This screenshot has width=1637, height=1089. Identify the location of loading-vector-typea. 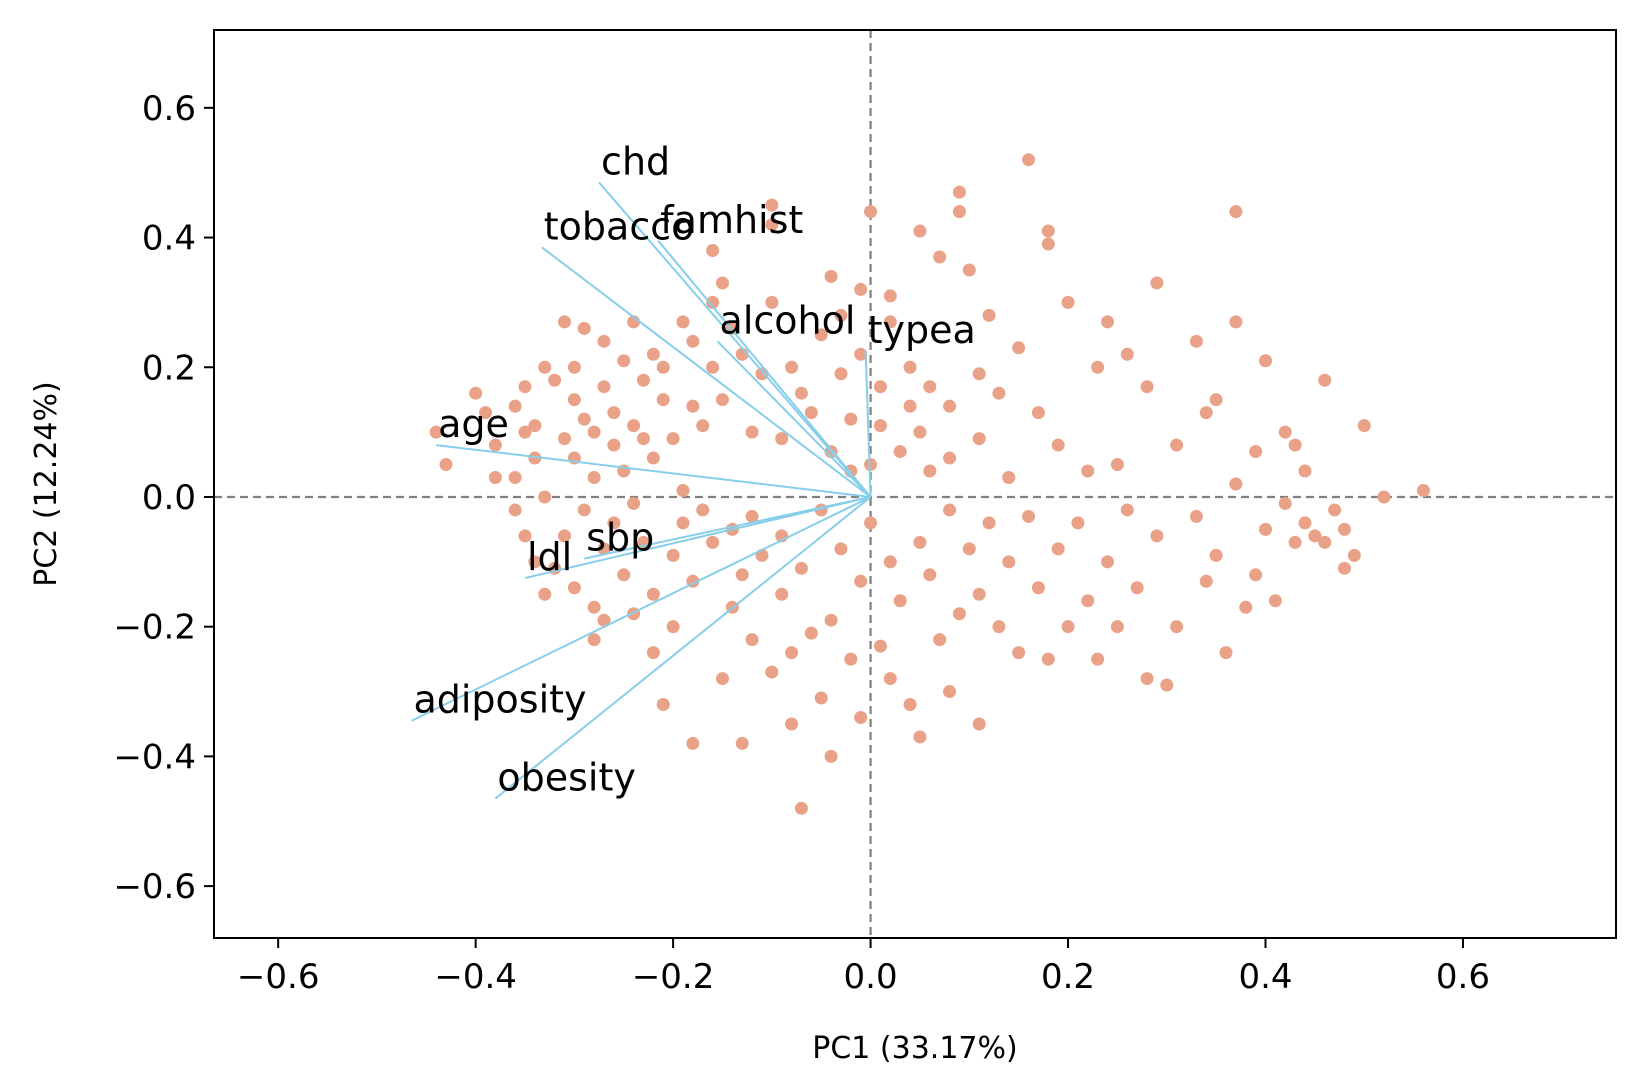
(868, 424).